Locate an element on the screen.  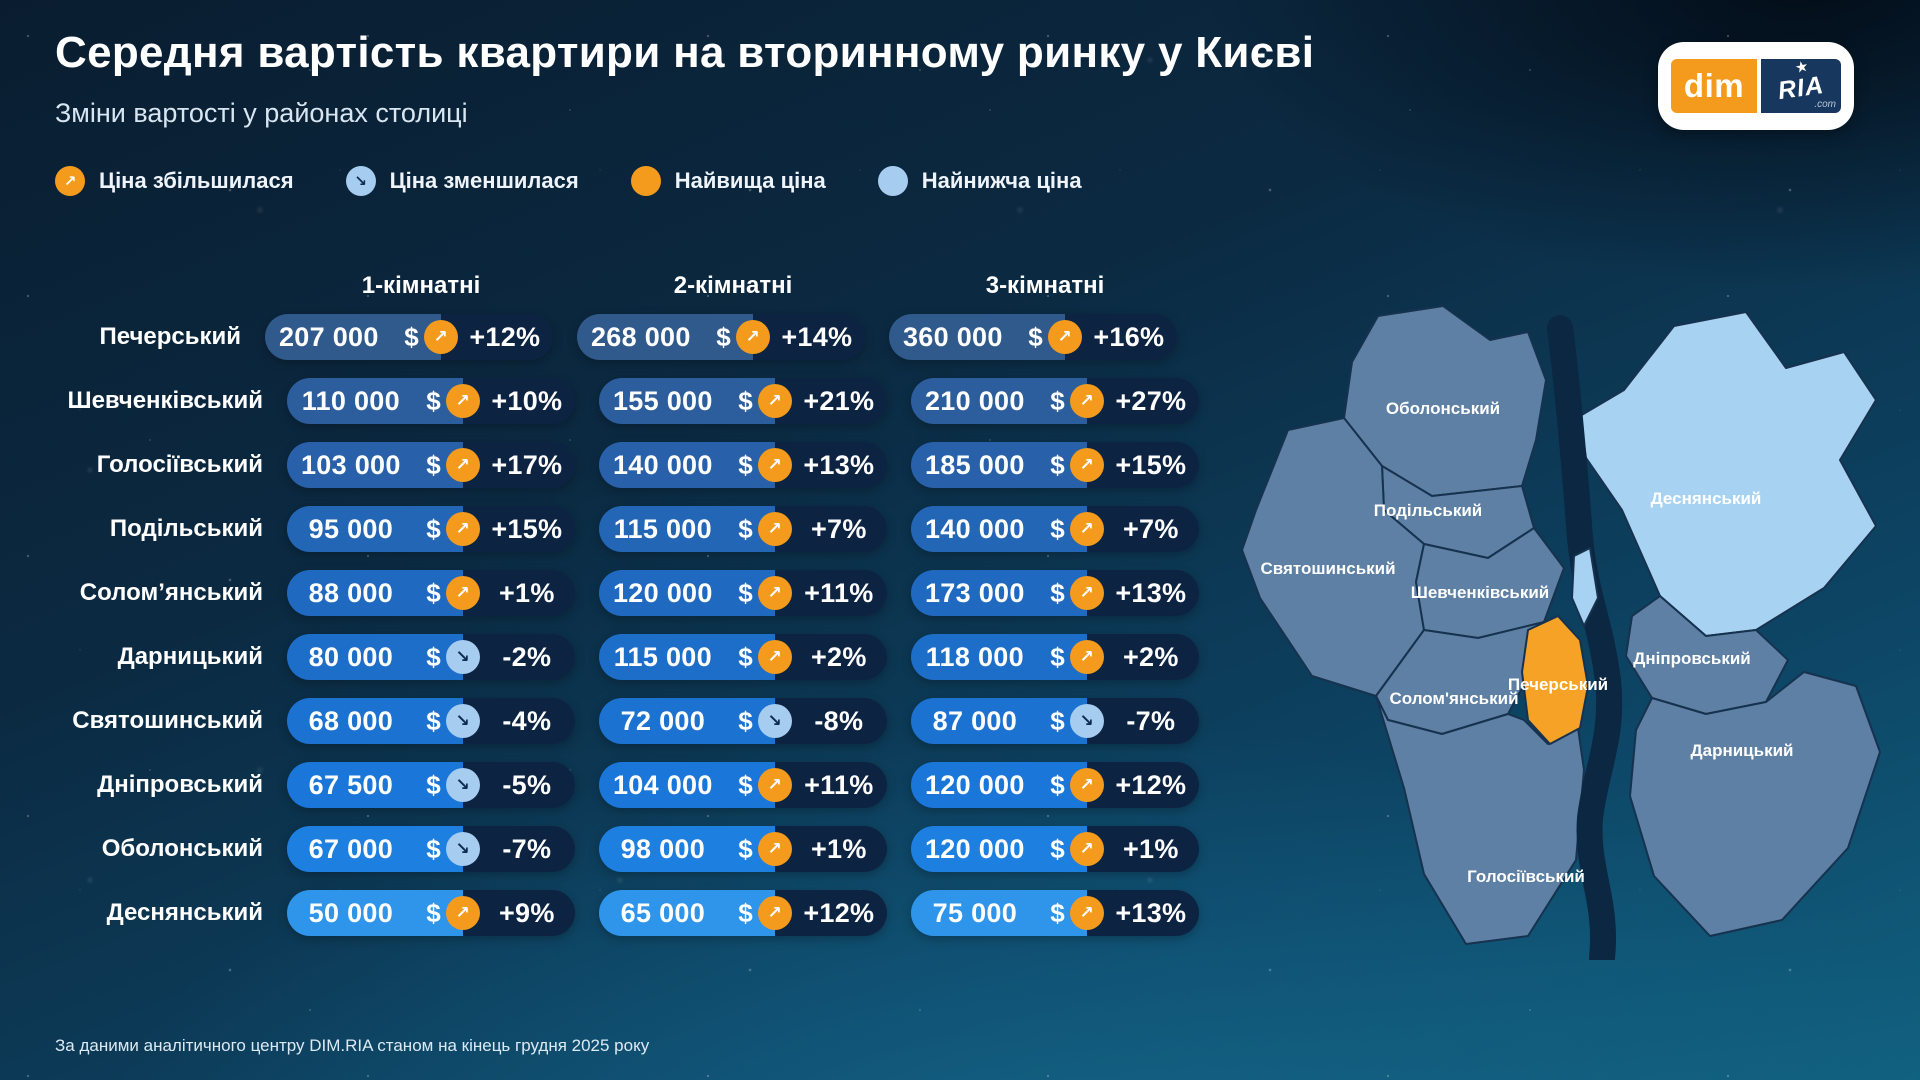
price-pill: 120 000 $ +1% ↗ is located at coordinates (1055, 849).